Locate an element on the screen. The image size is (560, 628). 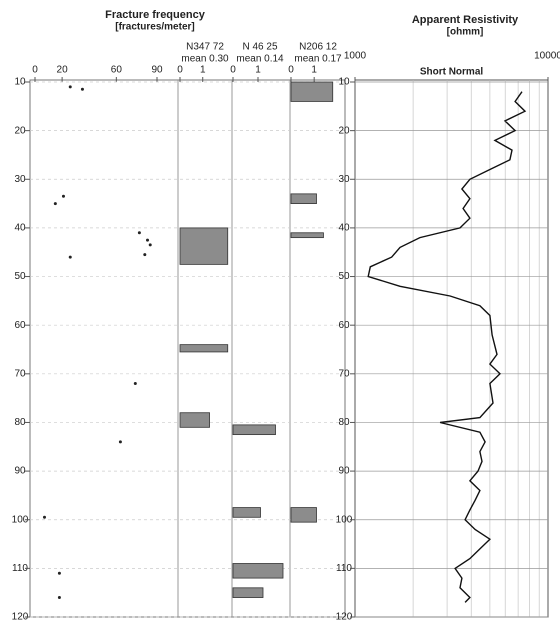
x-tick-label: 1000 is located at coordinates (355, 56).